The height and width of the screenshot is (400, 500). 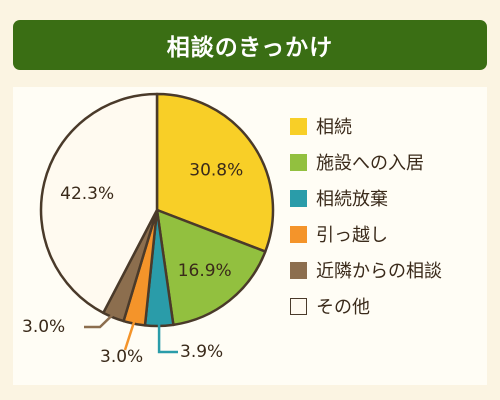 I want to click on legend-label: その他, so click(x=343, y=307).